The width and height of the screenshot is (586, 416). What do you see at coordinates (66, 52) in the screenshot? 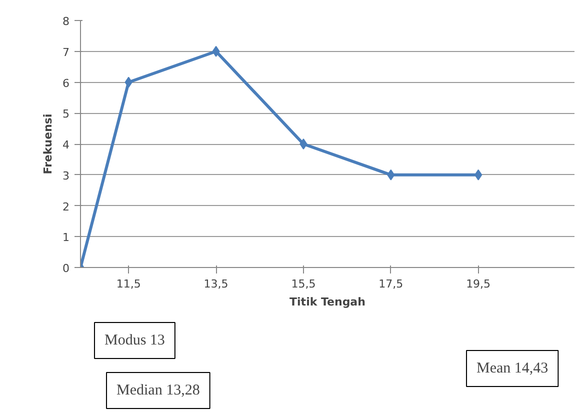
I see `y-tick-label: 7` at bounding box center [66, 52].